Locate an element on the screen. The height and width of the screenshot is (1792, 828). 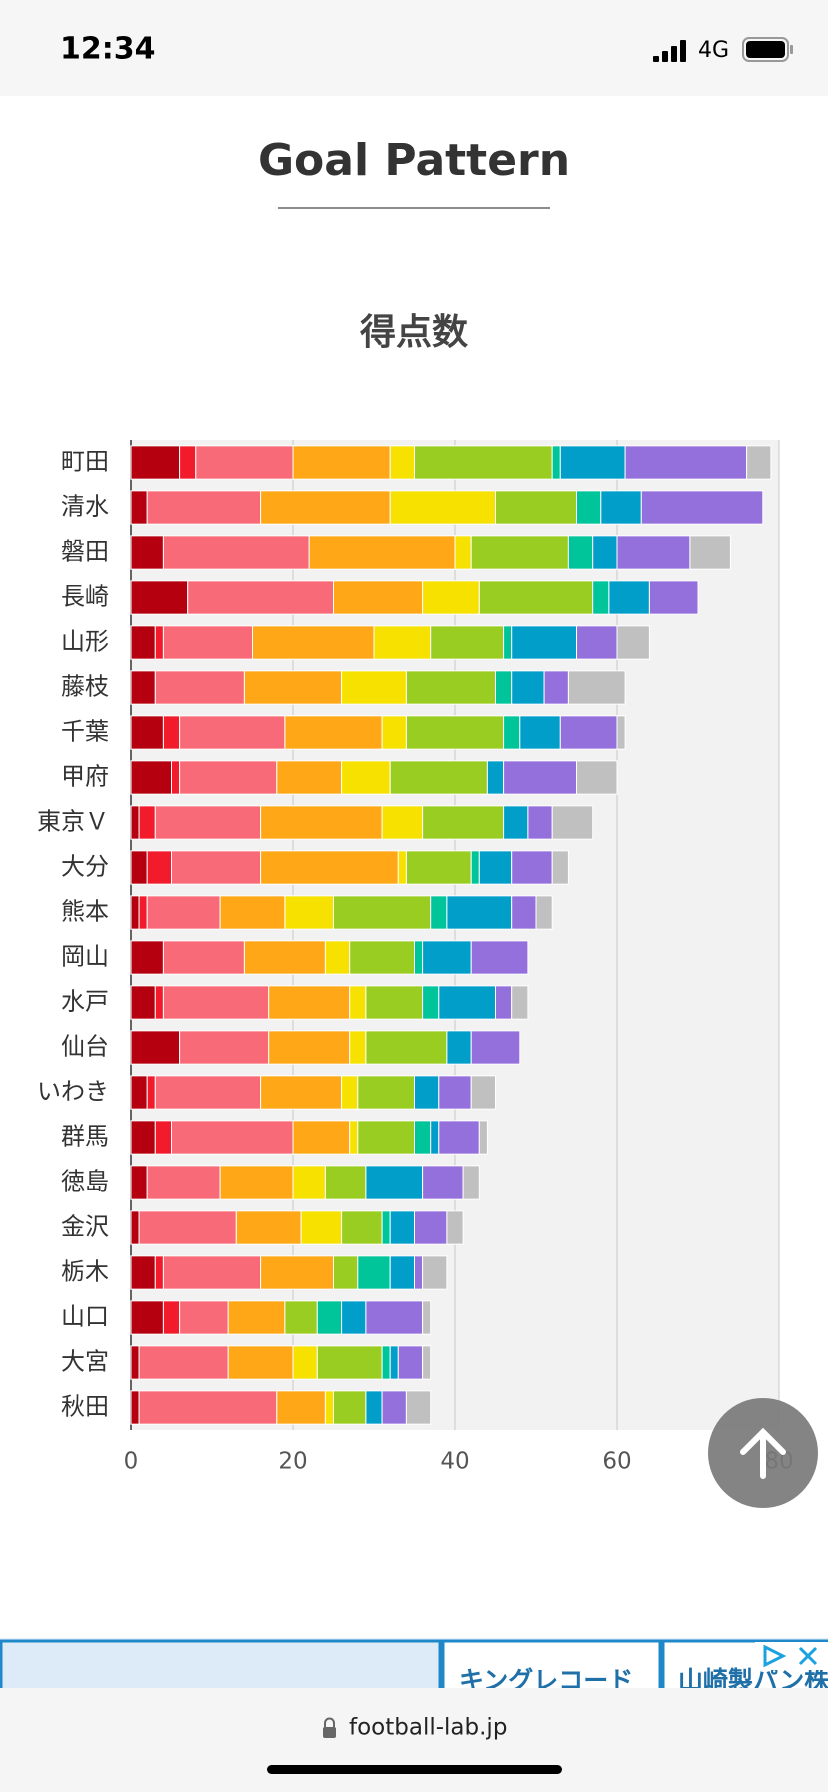
y-tick-label: 熊本 is located at coordinates (85, 912).